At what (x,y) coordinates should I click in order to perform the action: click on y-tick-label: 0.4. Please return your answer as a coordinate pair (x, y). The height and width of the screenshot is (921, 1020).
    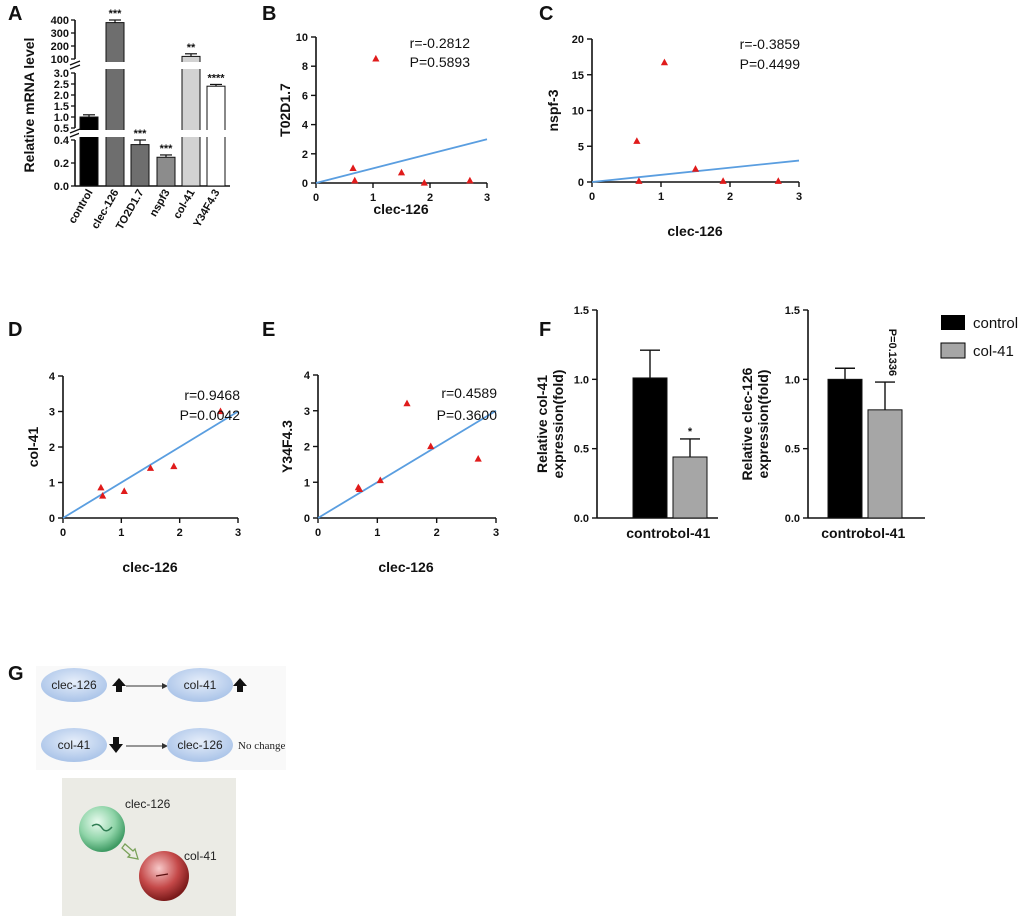
    Looking at the image, I should click on (62, 141).